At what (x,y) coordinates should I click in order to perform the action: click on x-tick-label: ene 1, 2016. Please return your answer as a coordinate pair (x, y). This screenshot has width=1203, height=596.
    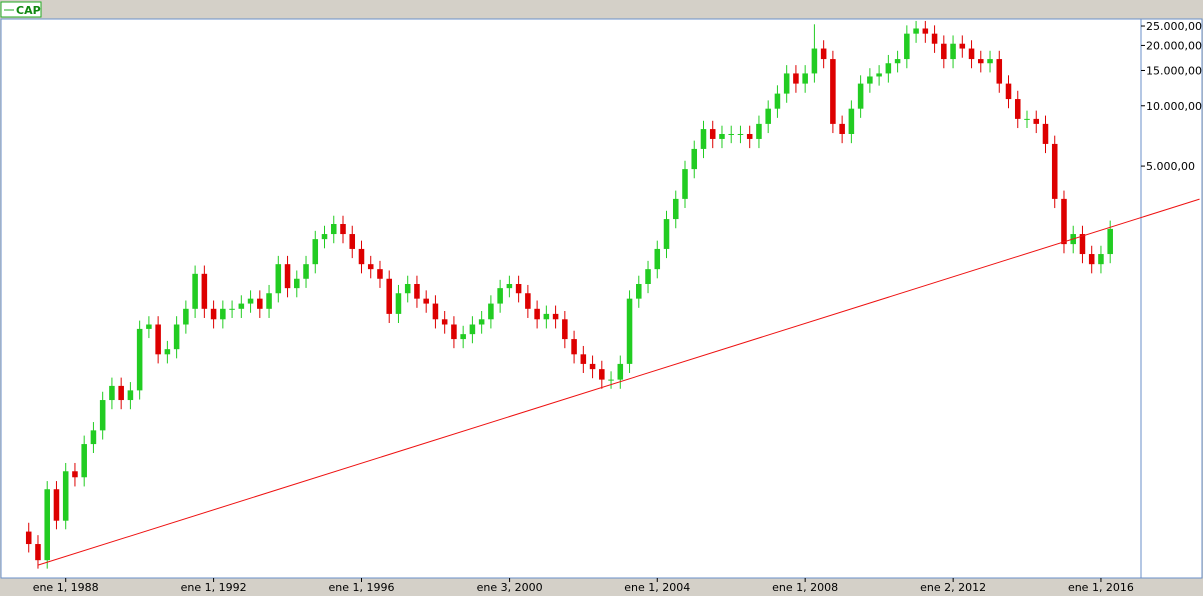
    Looking at the image, I should click on (1101, 587).